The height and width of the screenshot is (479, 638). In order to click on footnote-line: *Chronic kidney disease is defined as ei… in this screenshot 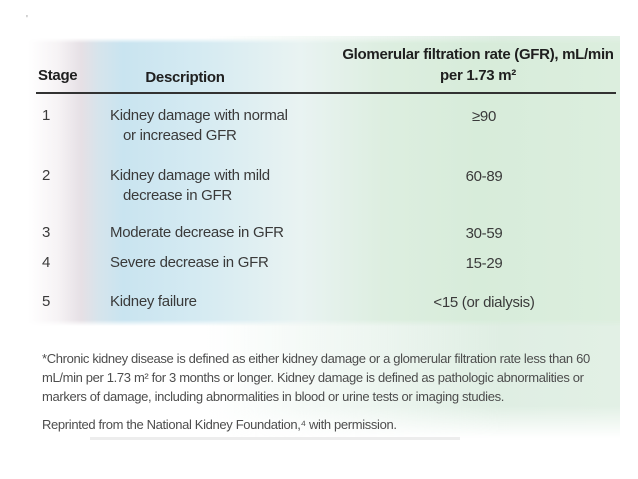, I will do `click(316, 358)`.